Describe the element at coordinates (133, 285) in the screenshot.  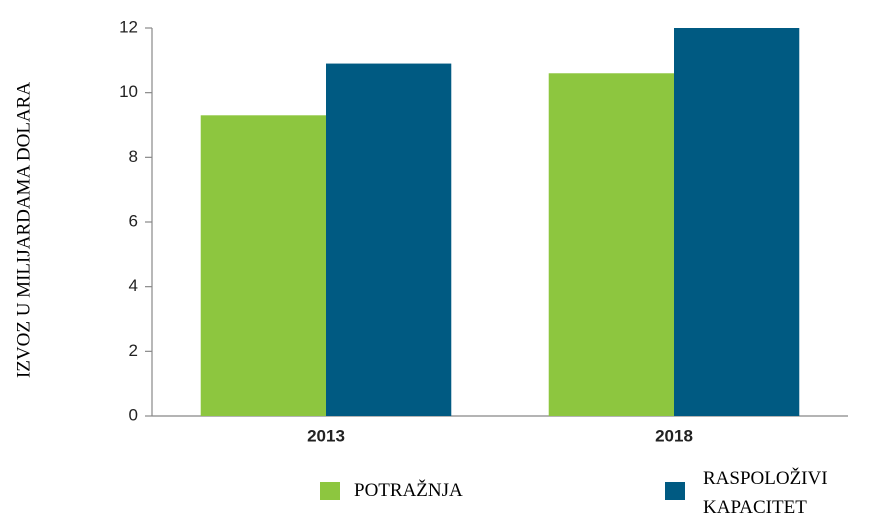
I see `y-tick-label: 4` at that location.